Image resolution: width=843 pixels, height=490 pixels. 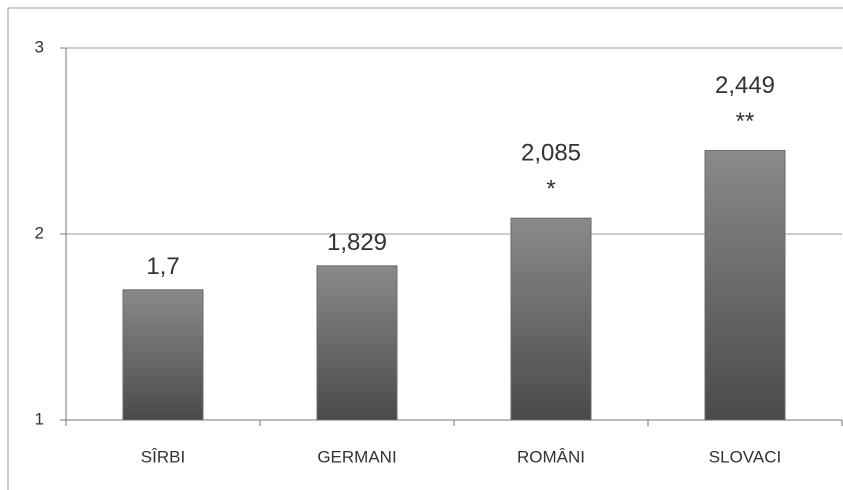 What do you see at coordinates (39, 46) in the screenshot?
I see `y-tick-label: 3` at bounding box center [39, 46].